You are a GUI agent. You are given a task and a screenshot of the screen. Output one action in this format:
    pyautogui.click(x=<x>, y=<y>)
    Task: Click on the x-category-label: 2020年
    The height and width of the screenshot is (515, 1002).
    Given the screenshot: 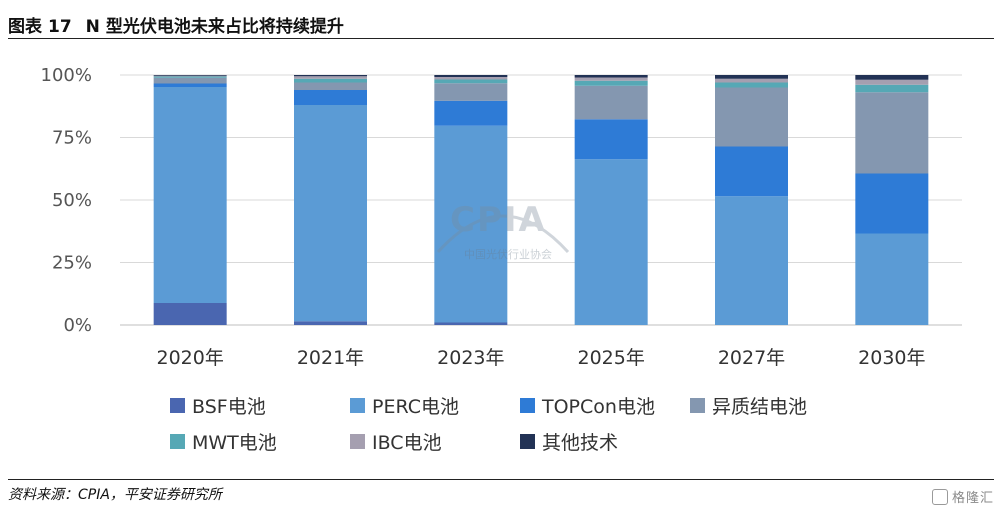 What is the action you would take?
    pyautogui.click(x=189, y=358)
    